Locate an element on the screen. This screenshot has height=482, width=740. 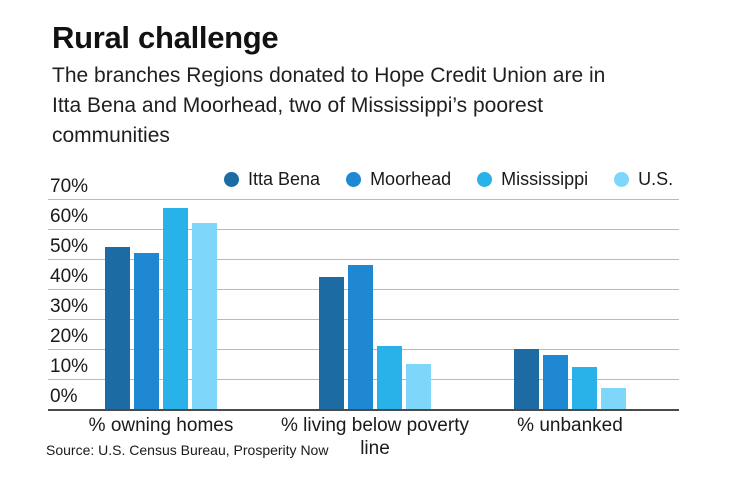
y-axis-tick-label: 10% is located at coordinates (69, 366).